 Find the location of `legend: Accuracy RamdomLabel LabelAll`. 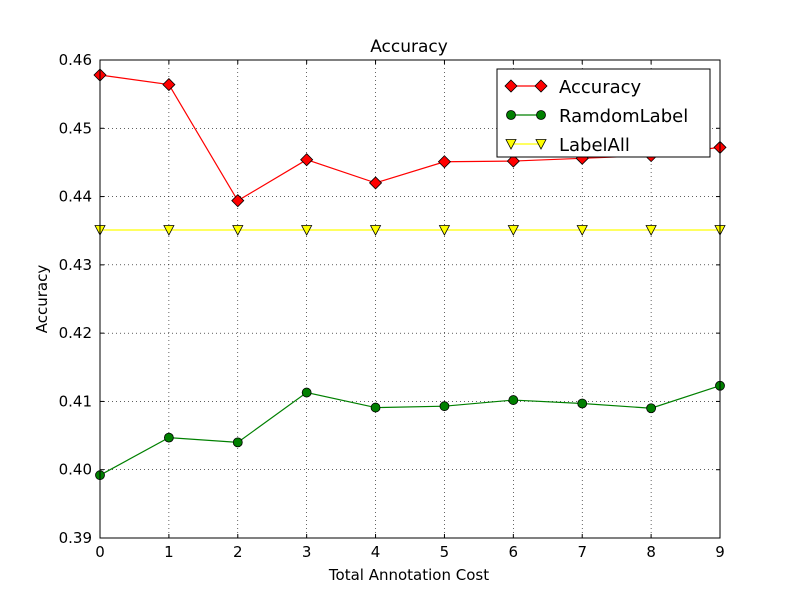

legend: Accuracy RamdomLabel LabelAll is located at coordinates (603, 113).